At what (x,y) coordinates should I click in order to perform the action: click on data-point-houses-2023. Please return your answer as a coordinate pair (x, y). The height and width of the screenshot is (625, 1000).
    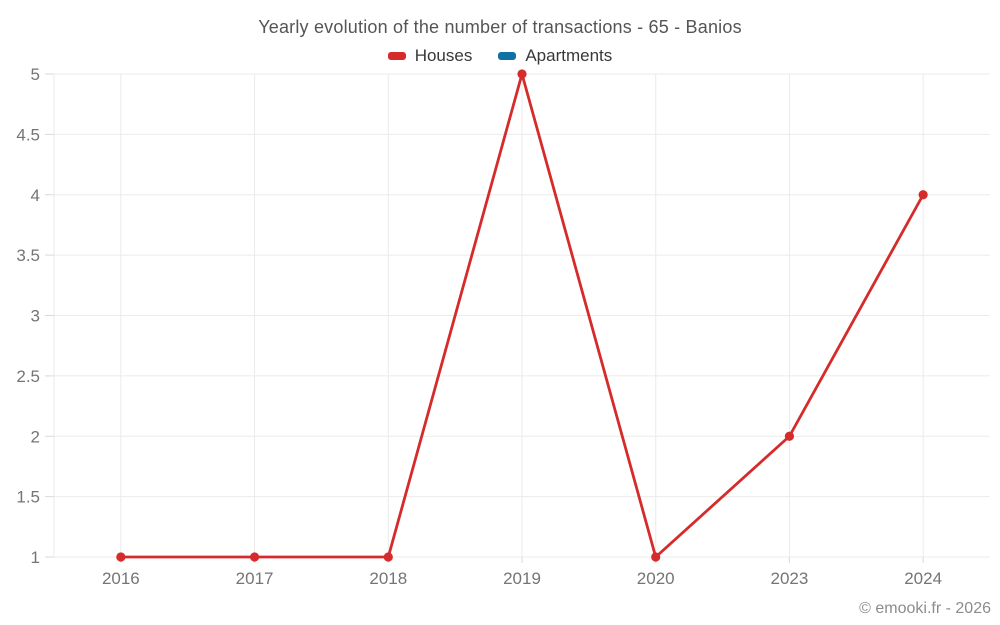
    Looking at the image, I should click on (789, 436).